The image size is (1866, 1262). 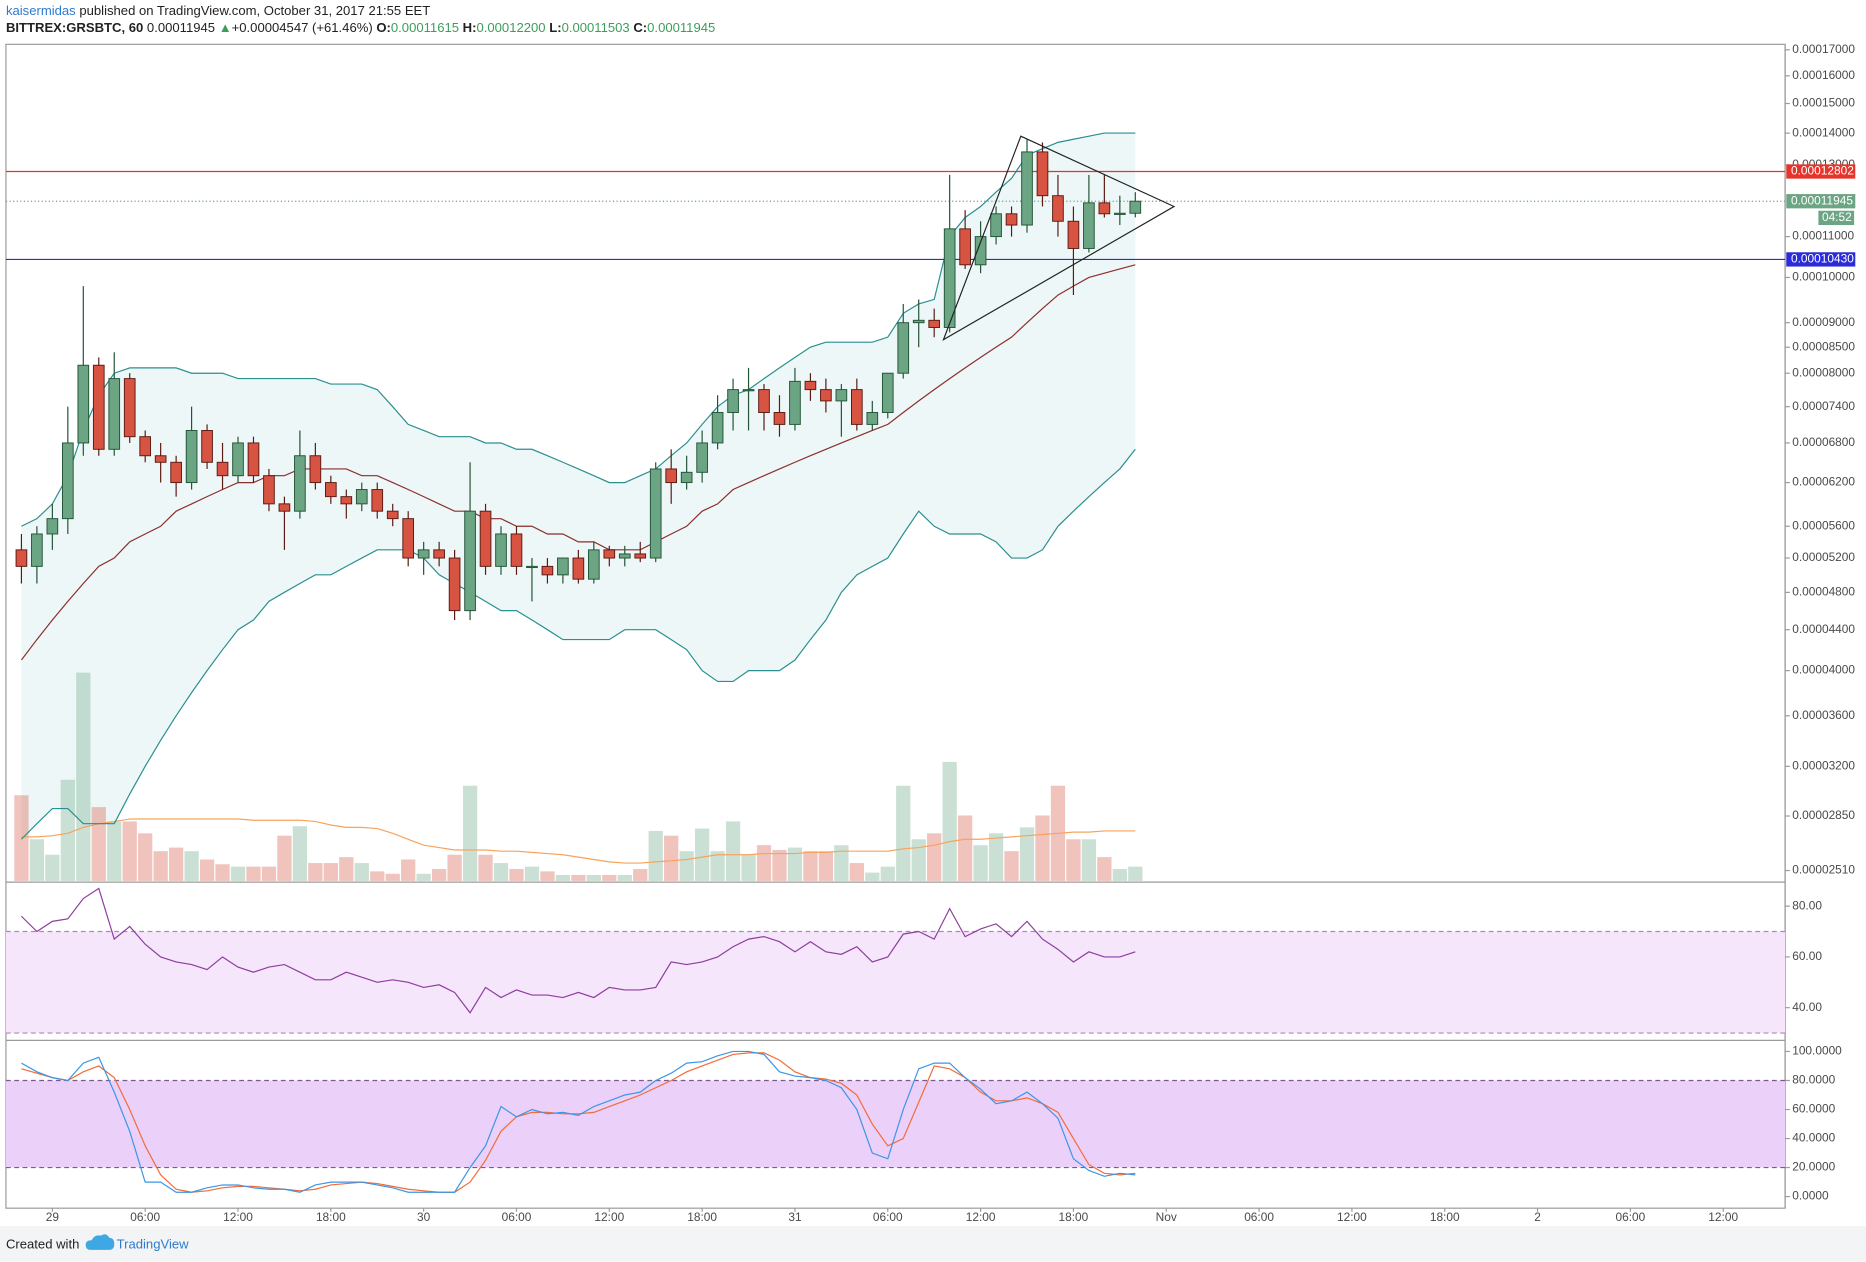 I want to click on o-value: 0.00011615, so click(x=425, y=27).